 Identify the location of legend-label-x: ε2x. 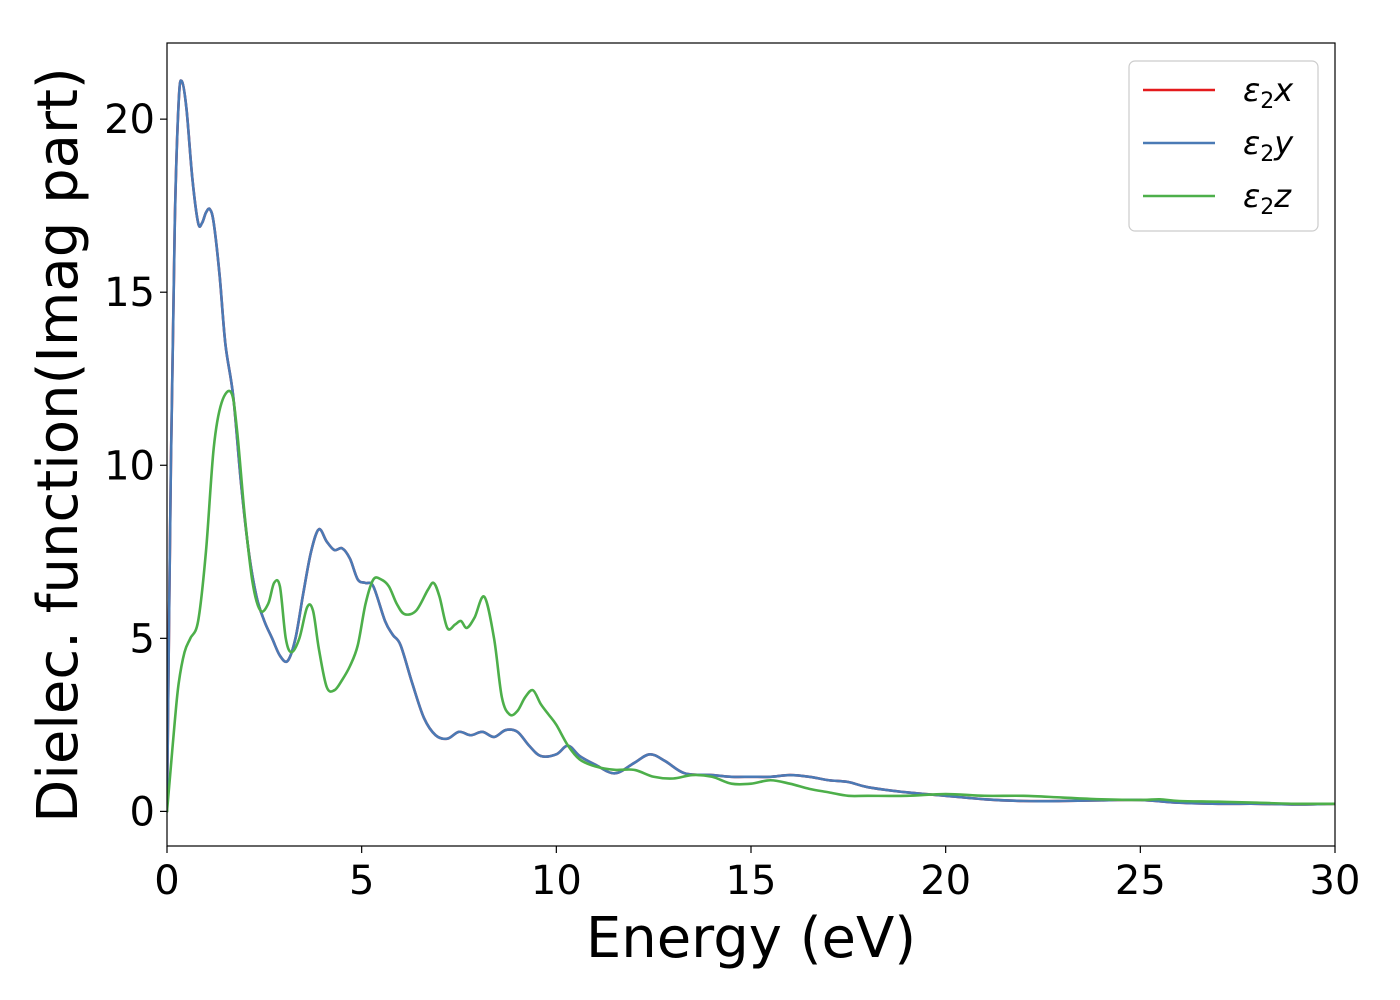
(1268, 92).